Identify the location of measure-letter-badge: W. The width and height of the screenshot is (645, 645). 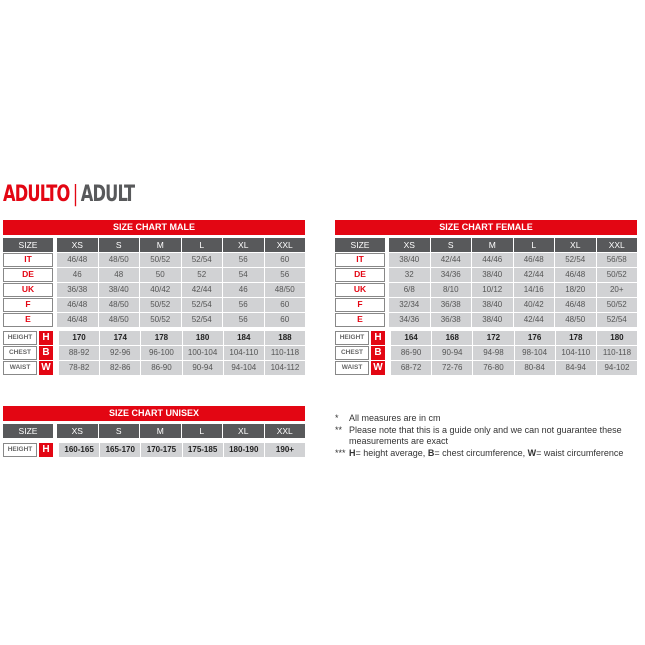
(378, 368).